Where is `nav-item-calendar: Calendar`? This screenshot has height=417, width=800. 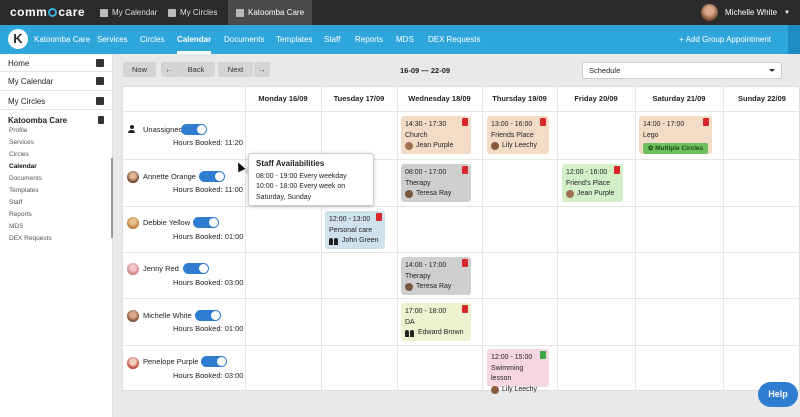 nav-item-calendar: Calendar is located at coordinates (194, 39).